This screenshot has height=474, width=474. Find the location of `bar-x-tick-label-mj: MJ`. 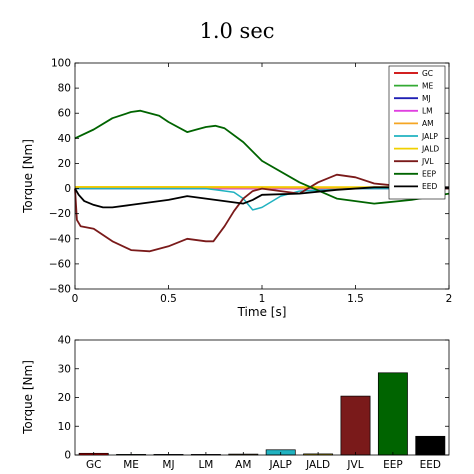

bar-x-tick-label-mj: MJ is located at coordinates (168, 465).